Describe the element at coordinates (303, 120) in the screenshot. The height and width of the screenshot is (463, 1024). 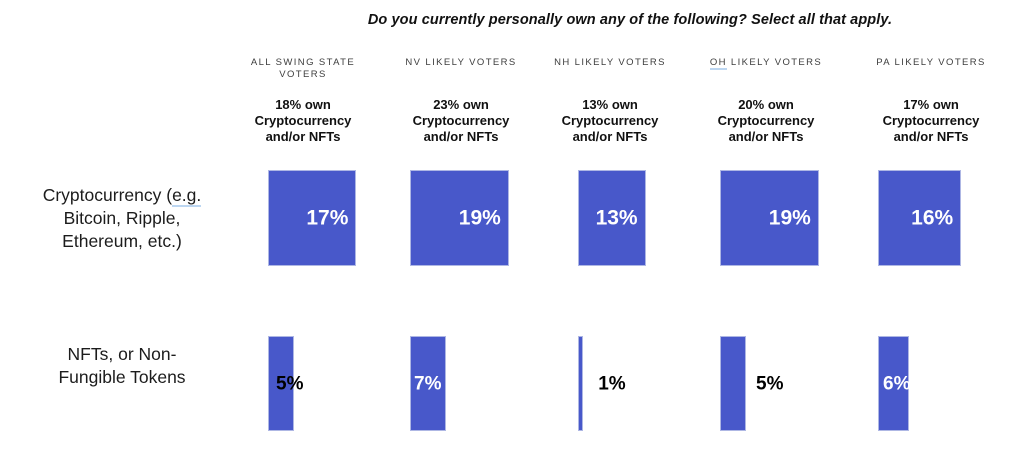
I see `column-summary: 18% own Cryptocurrency and/or NFTs` at that location.